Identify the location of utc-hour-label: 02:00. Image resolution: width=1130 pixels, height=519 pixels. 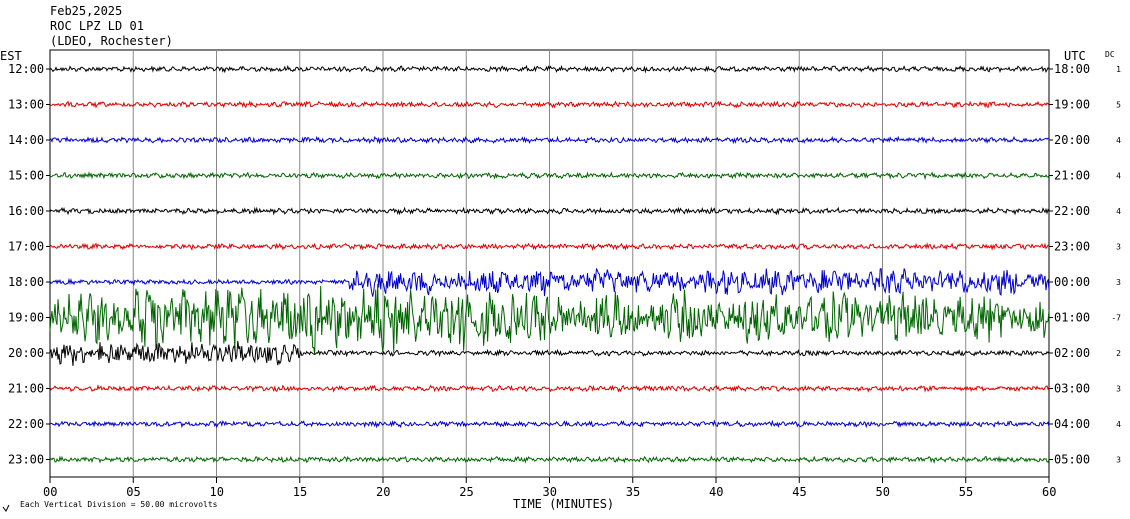
(1072, 353).